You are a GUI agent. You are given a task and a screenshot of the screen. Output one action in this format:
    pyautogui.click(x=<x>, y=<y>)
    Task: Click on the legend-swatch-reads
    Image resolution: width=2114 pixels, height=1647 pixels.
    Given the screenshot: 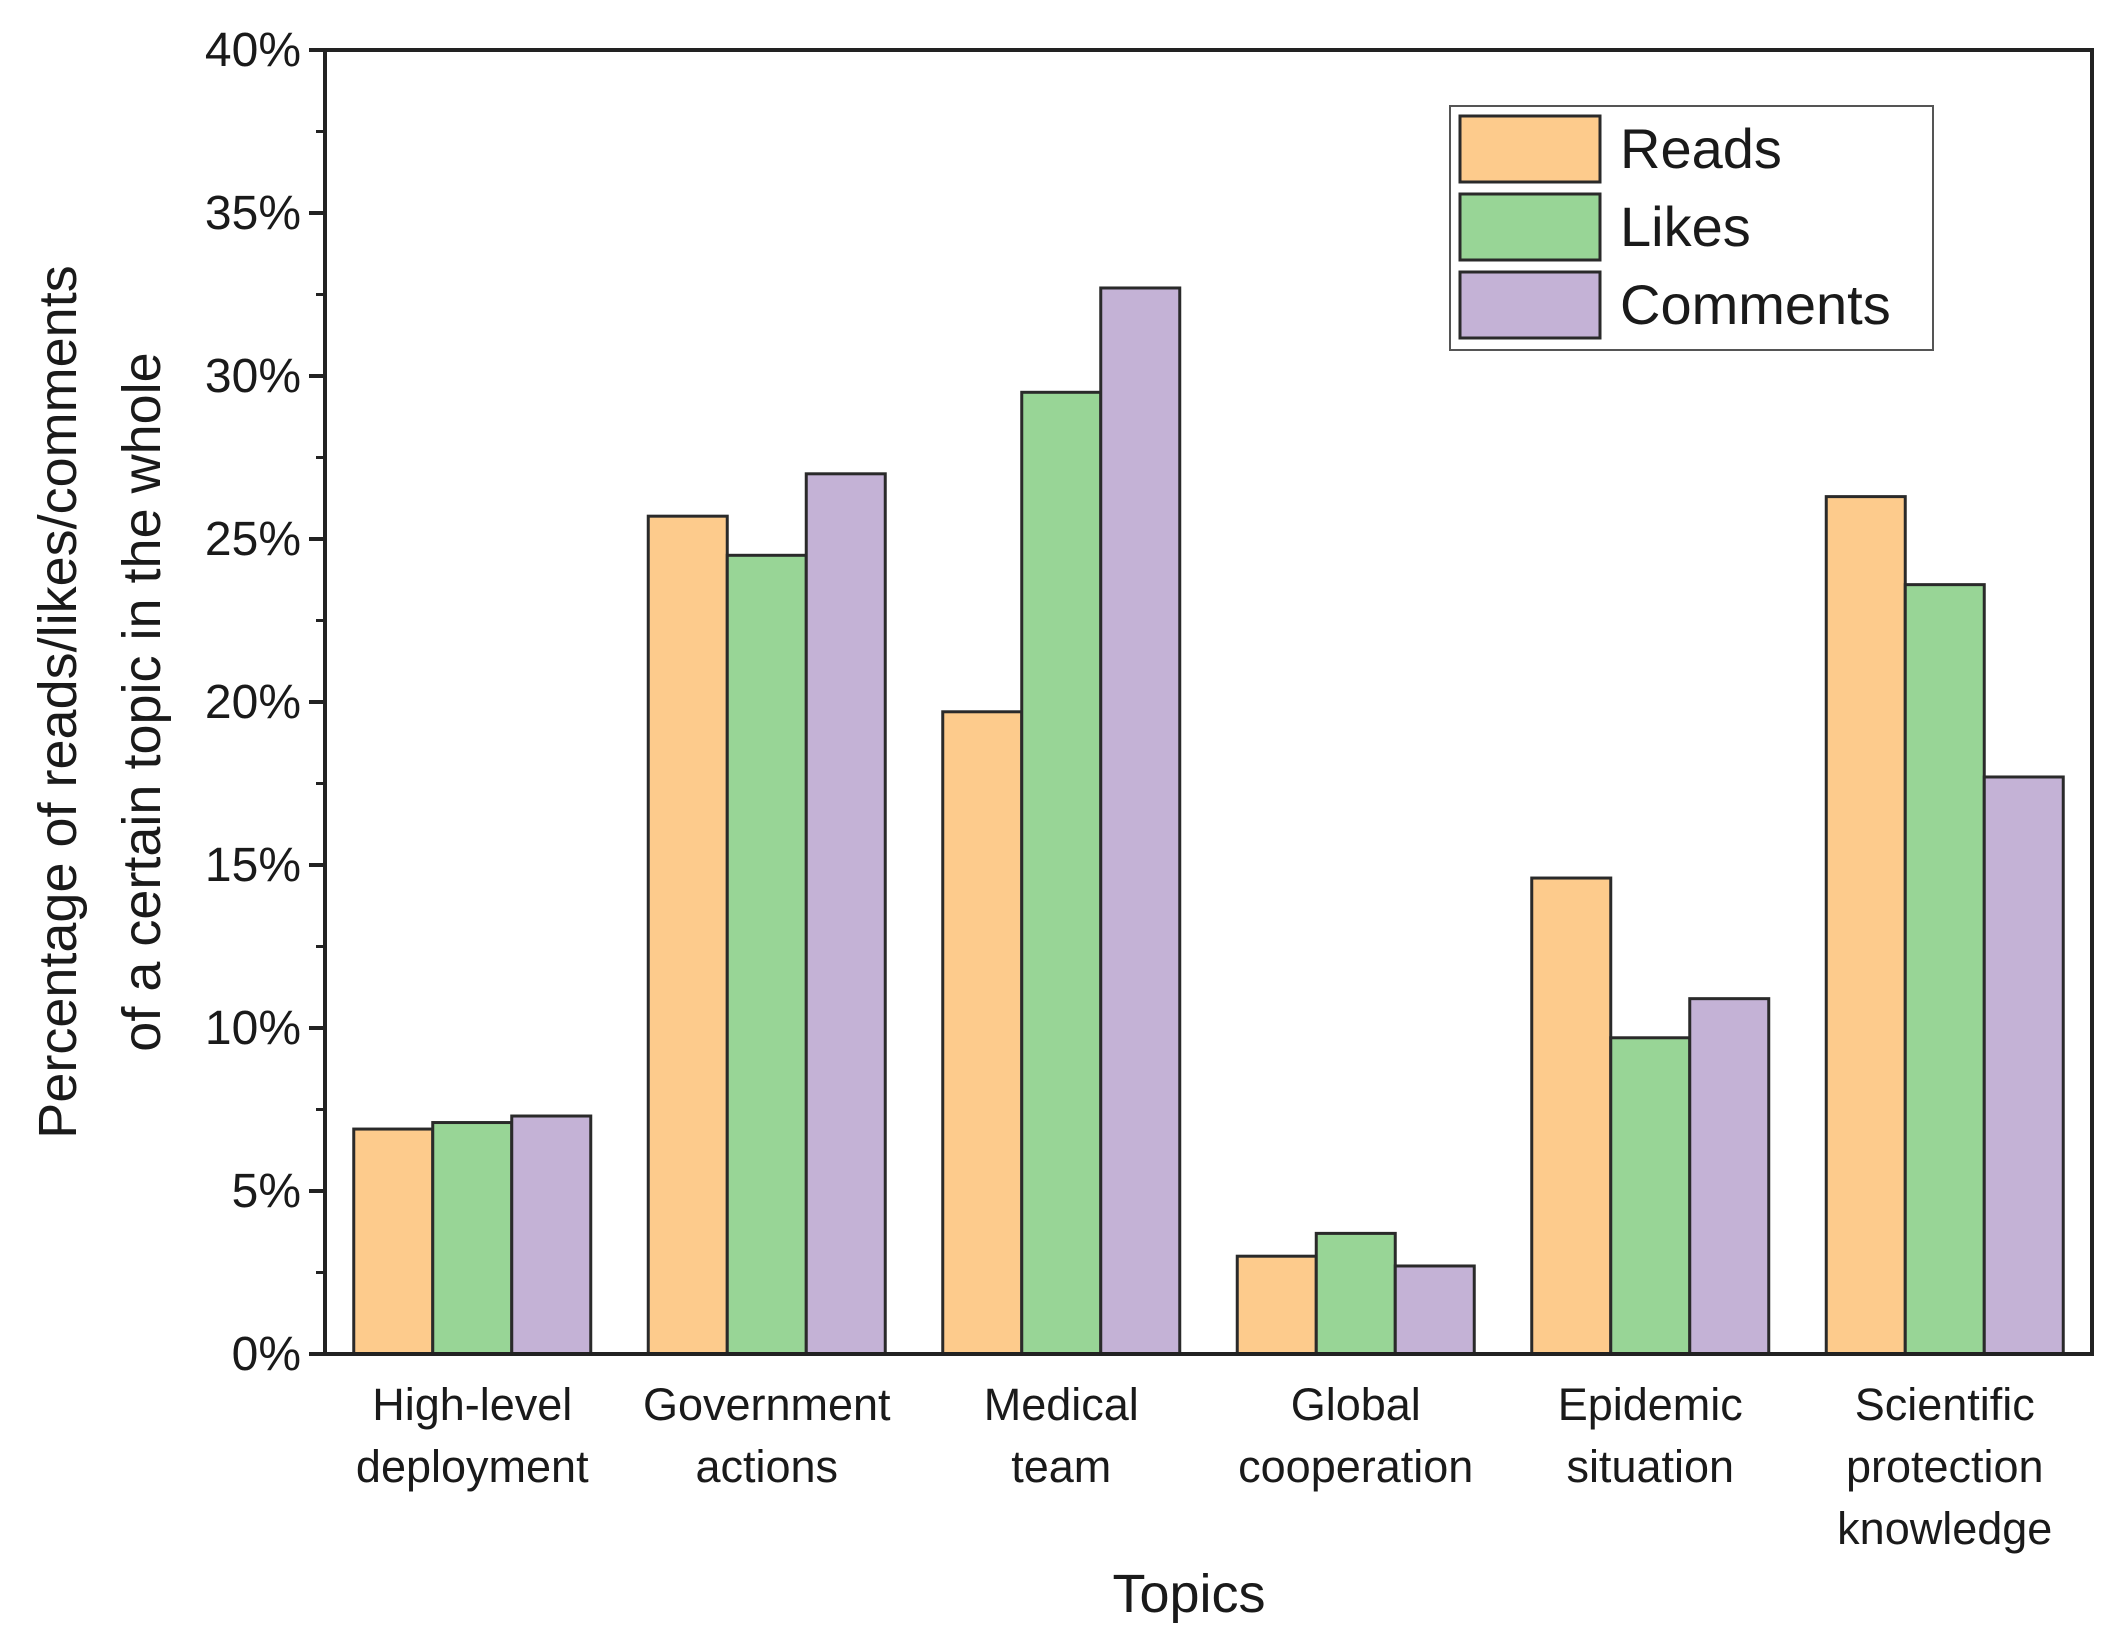 What is the action you would take?
    pyautogui.click(x=1530, y=149)
    